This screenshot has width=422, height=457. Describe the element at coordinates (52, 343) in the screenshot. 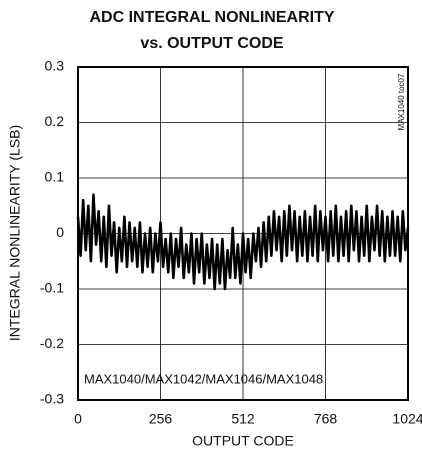

I see `y-tick-label: -0.2` at that location.